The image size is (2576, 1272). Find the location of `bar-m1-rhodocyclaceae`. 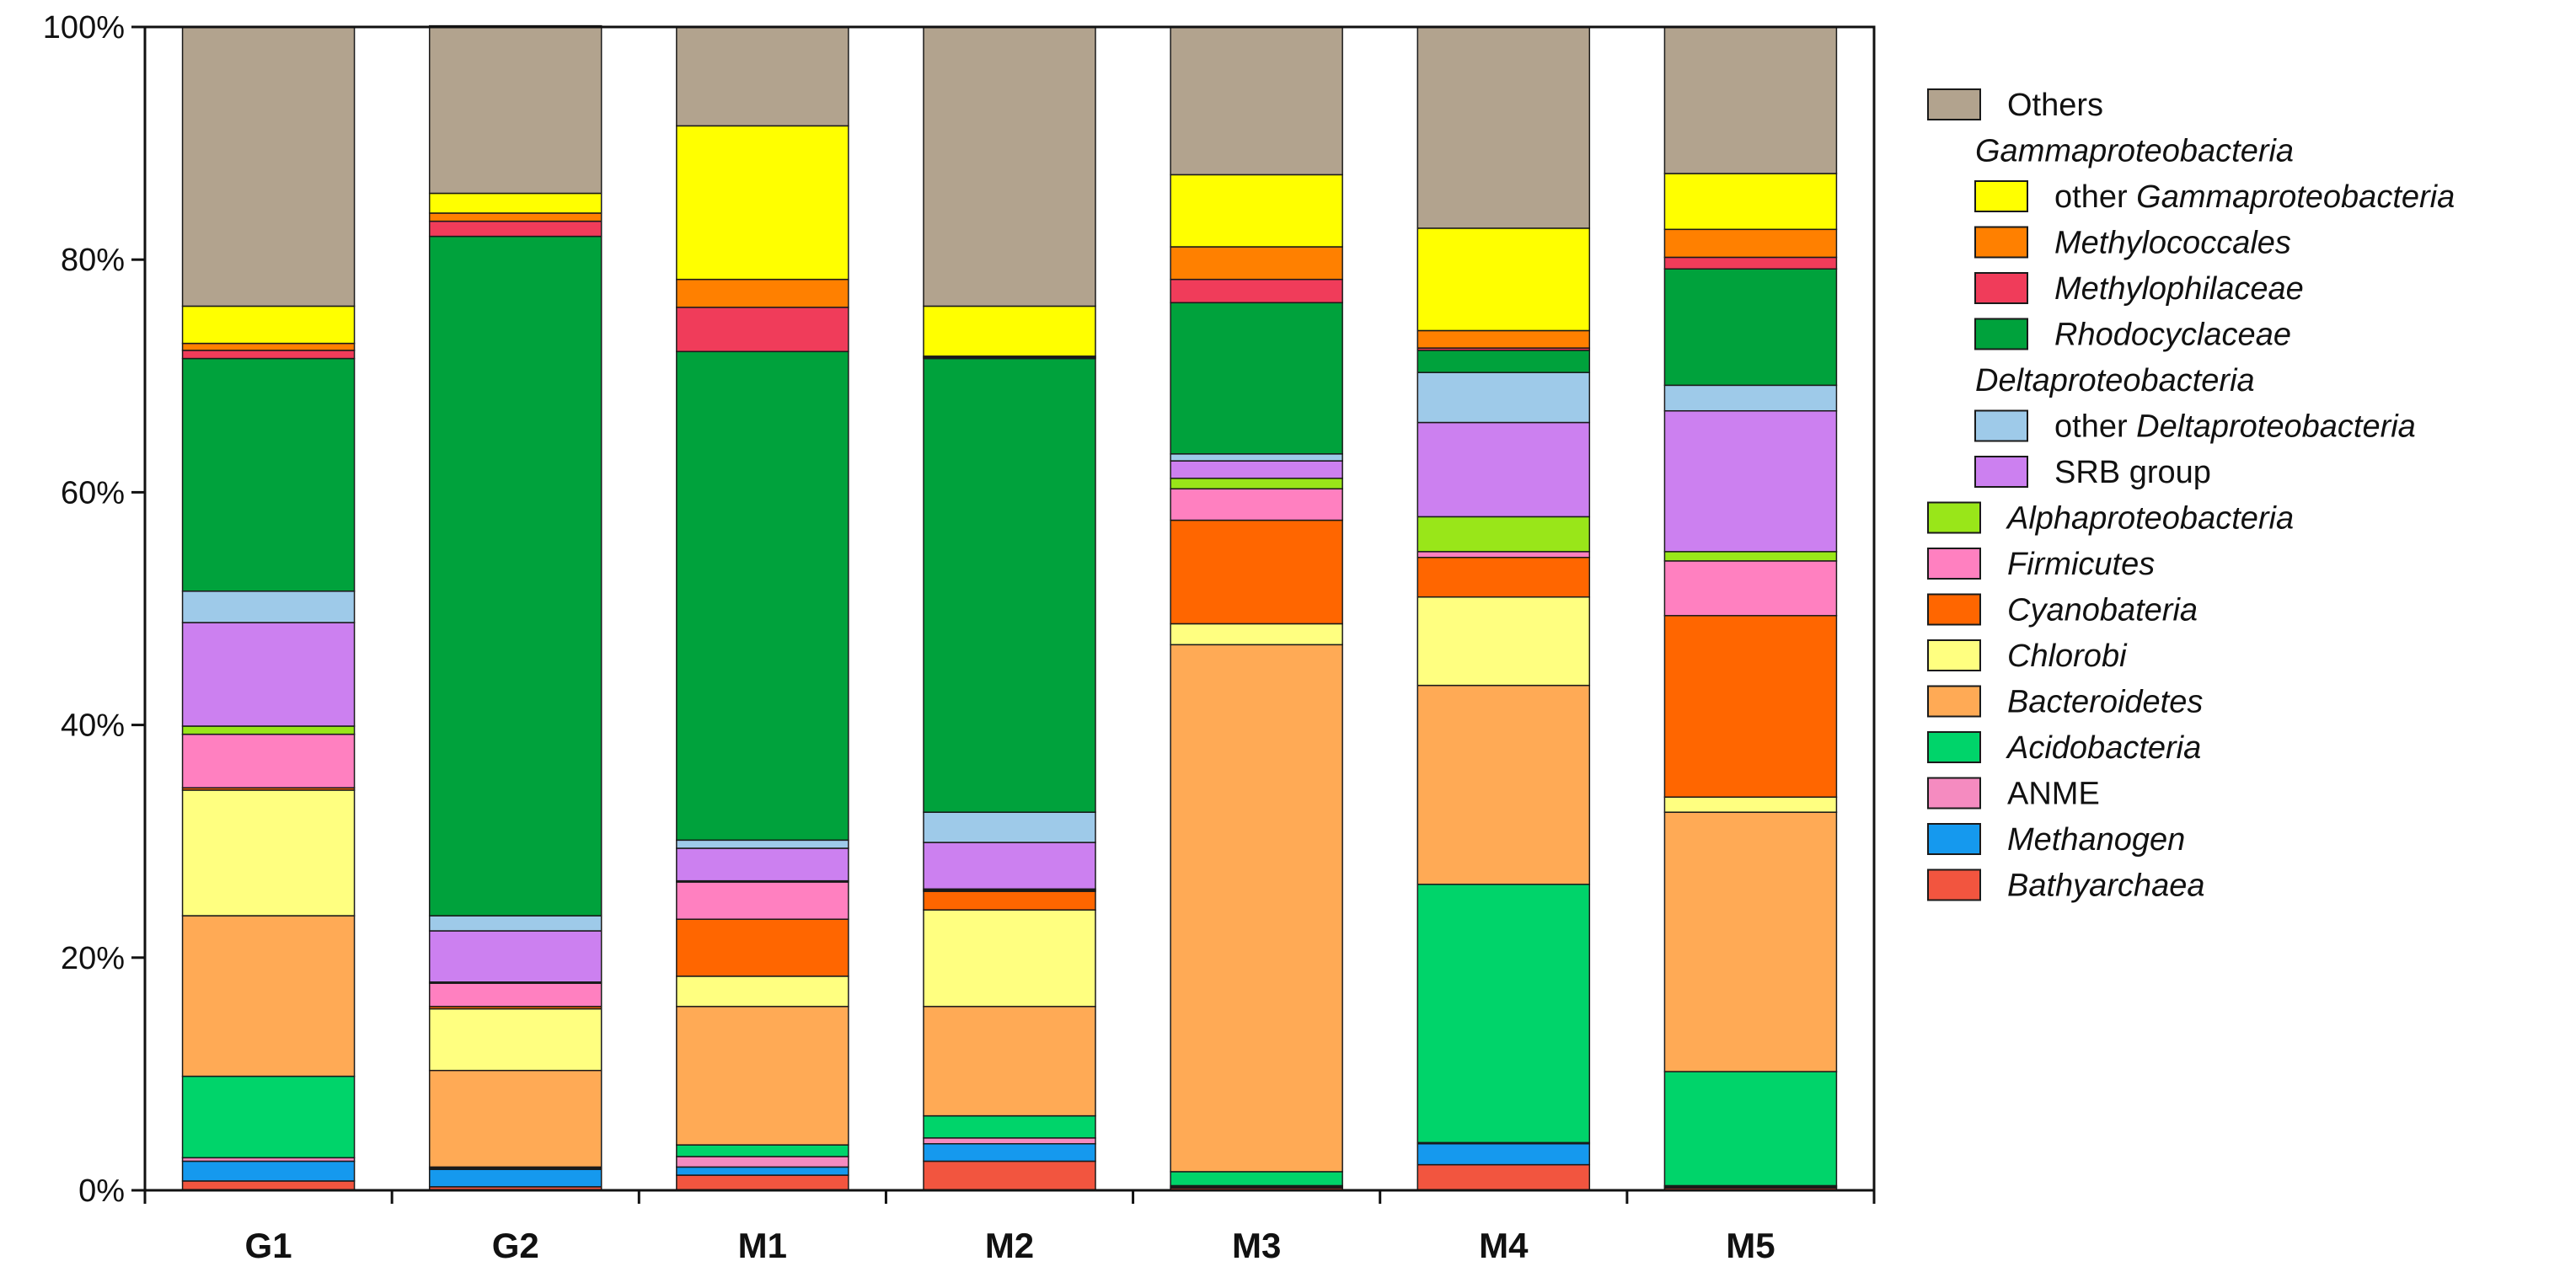

bar-m1-rhodocyclaceae is located at coordinates (762, 596).